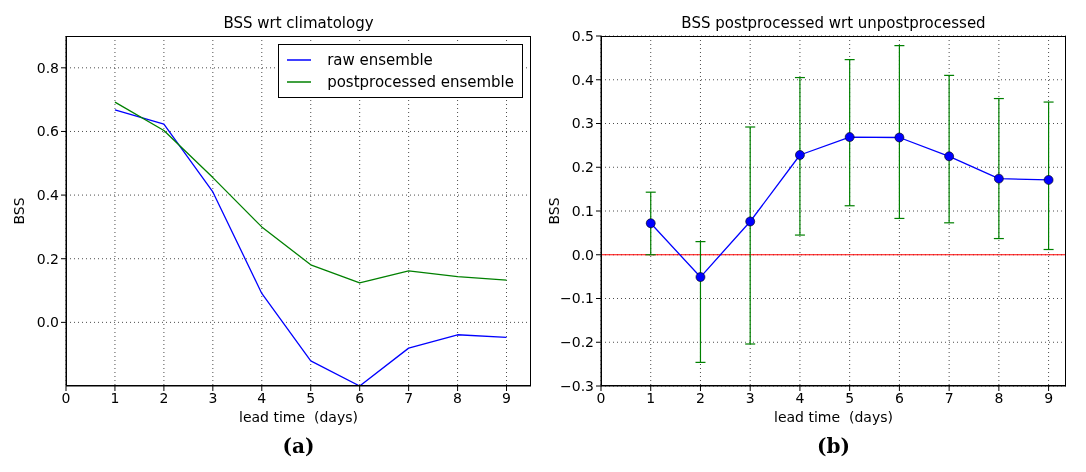 Image resolution: width=1086 pixels, height=472 pixels. What do you see at coordinates (380, 60) in the screenshot?
I see `legend-label: raw ensemble` at bounding box center [380, 60].